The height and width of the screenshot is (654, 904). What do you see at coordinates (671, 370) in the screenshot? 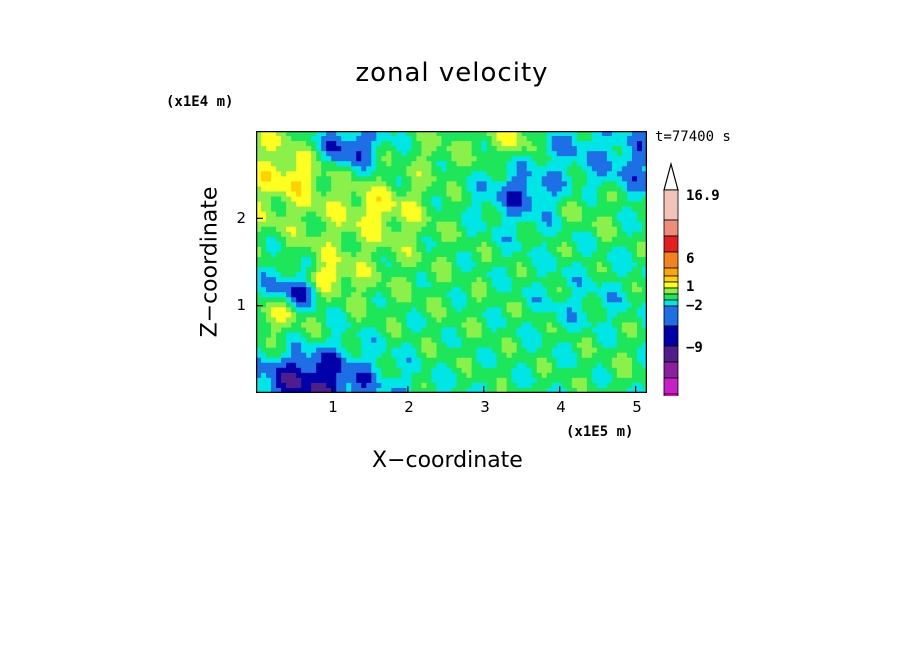
I see `colorbar-segment` at bounding box center [671, 370].